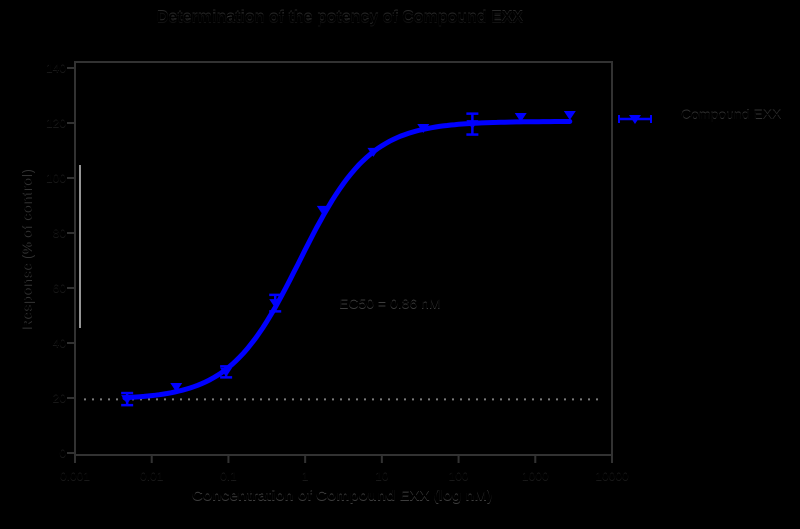 The image size is (800, 529). Describe the element at coordinates (731, 115) in the screenshot. I see `legend-label: Compound EXX` at that location.